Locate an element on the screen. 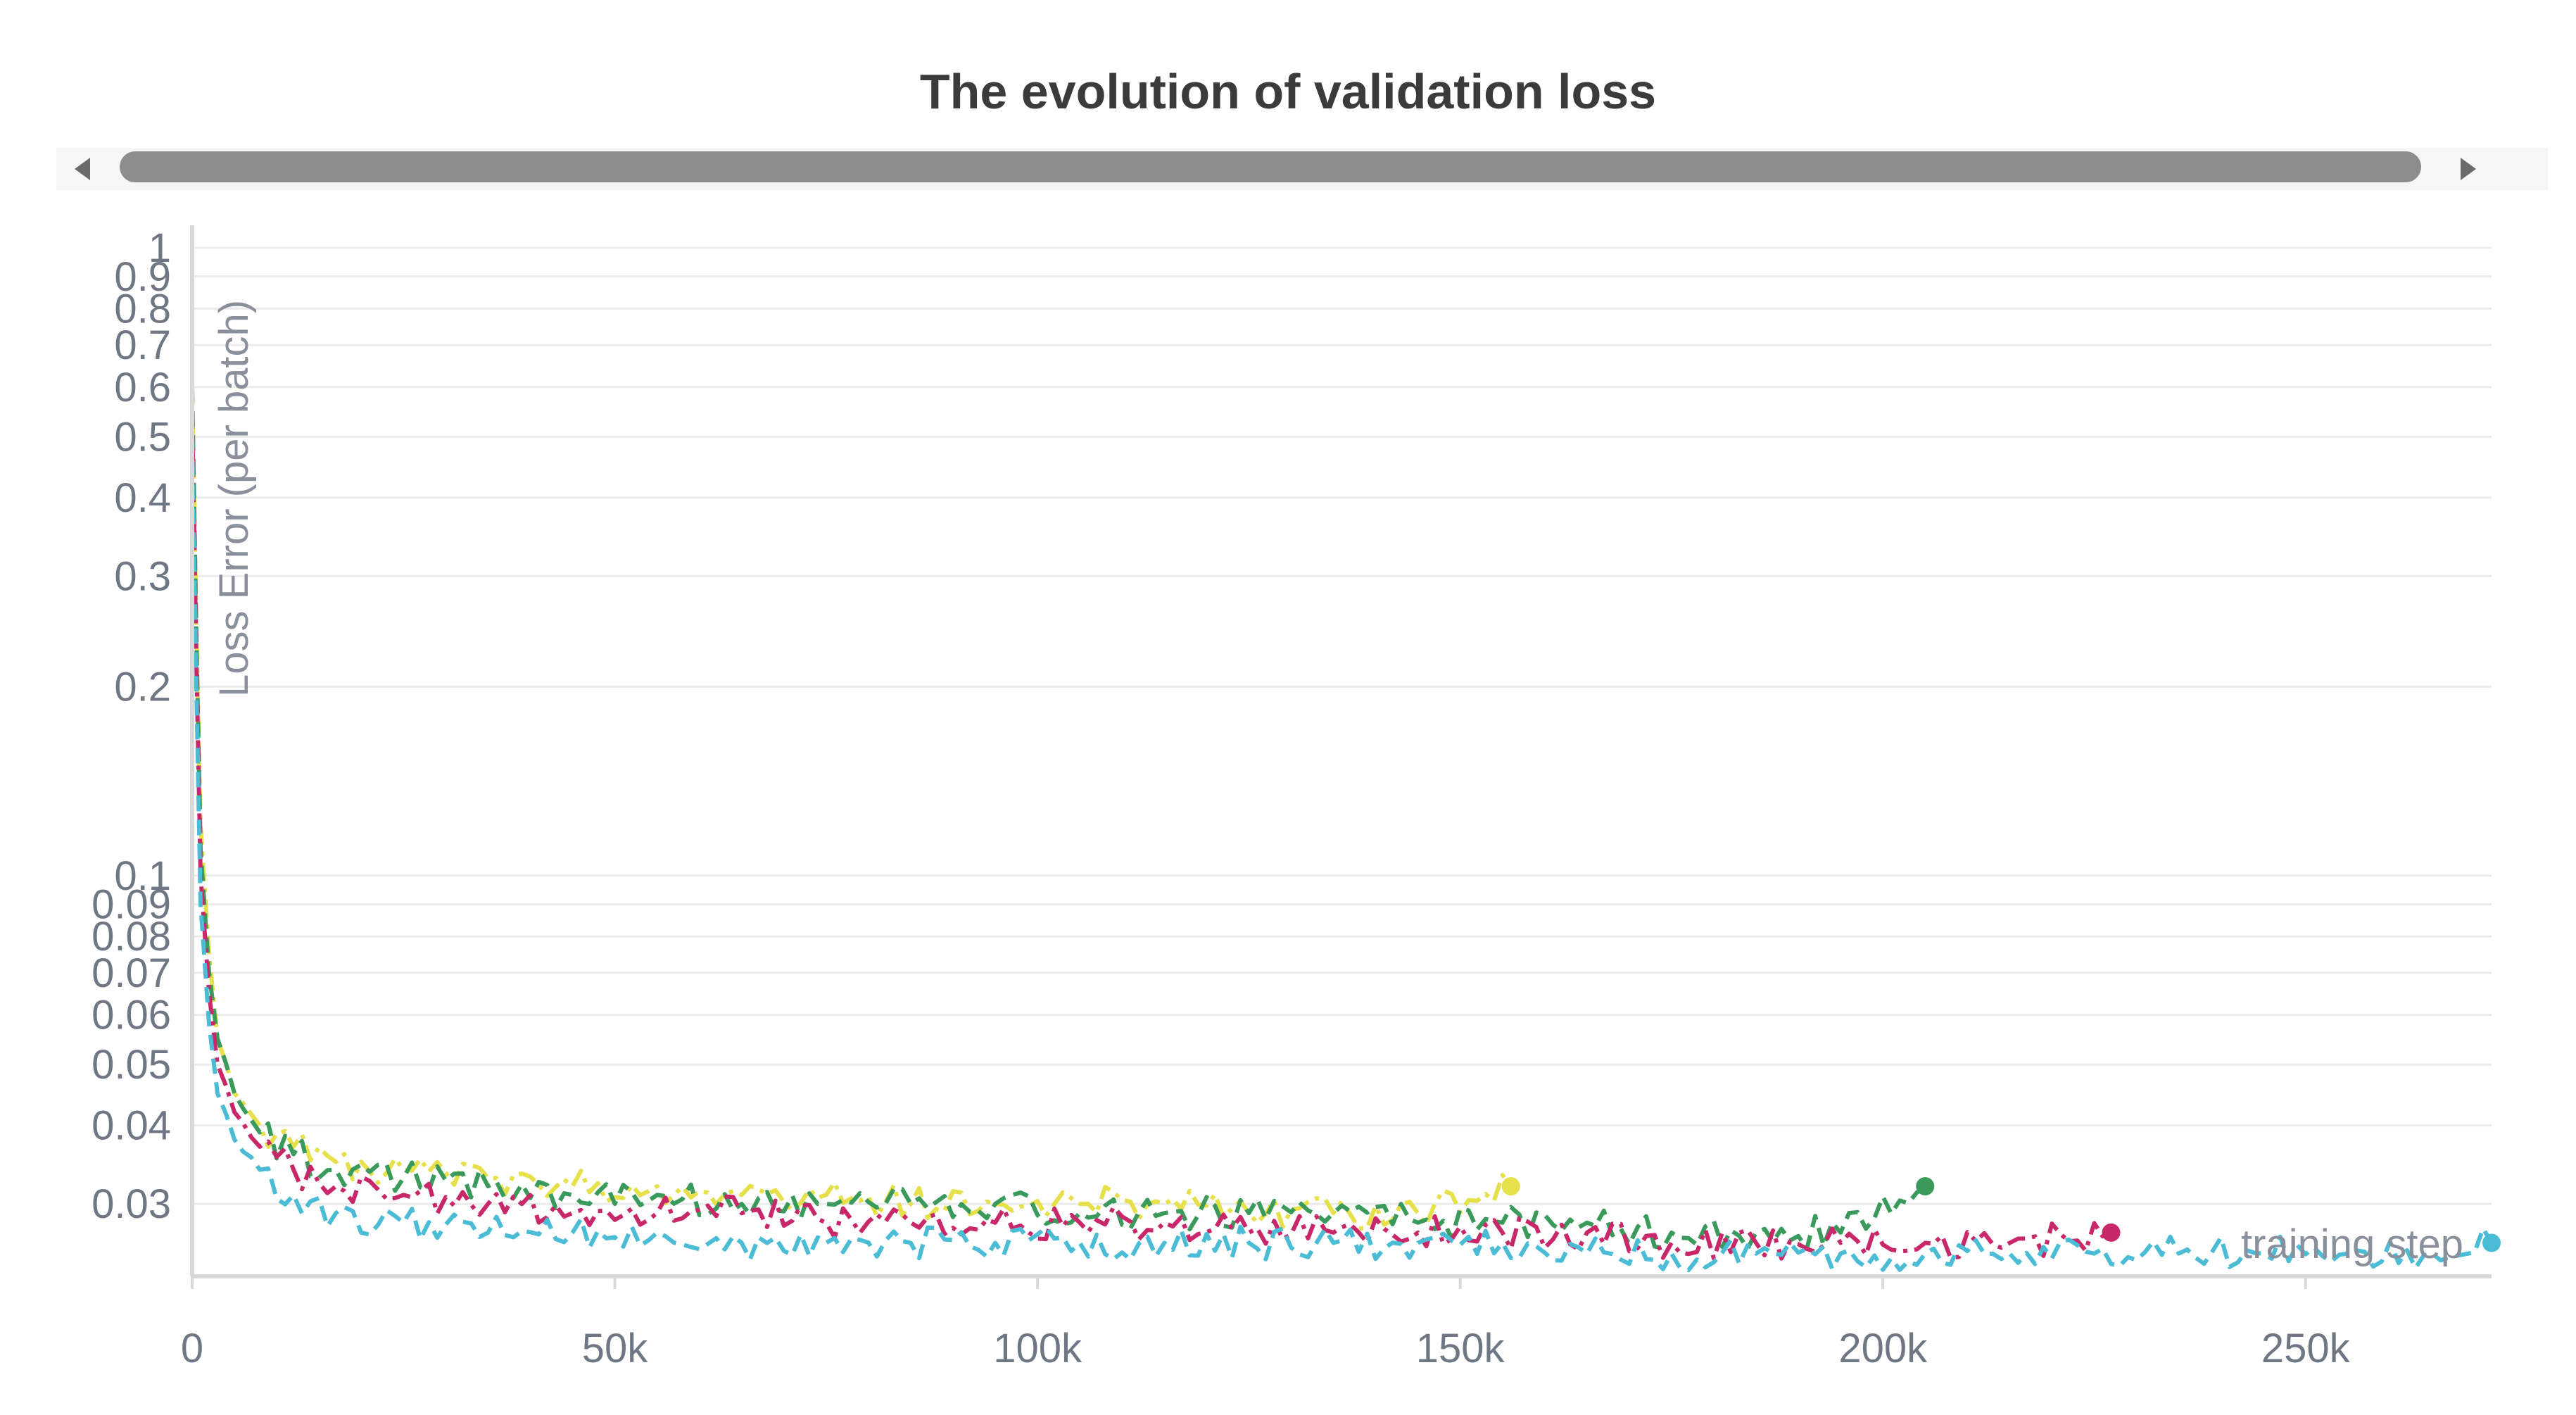 The height and width of the screenshot is (1415, 2576). y-tick-label: 0.04 is located at coordinates (131, 1126).